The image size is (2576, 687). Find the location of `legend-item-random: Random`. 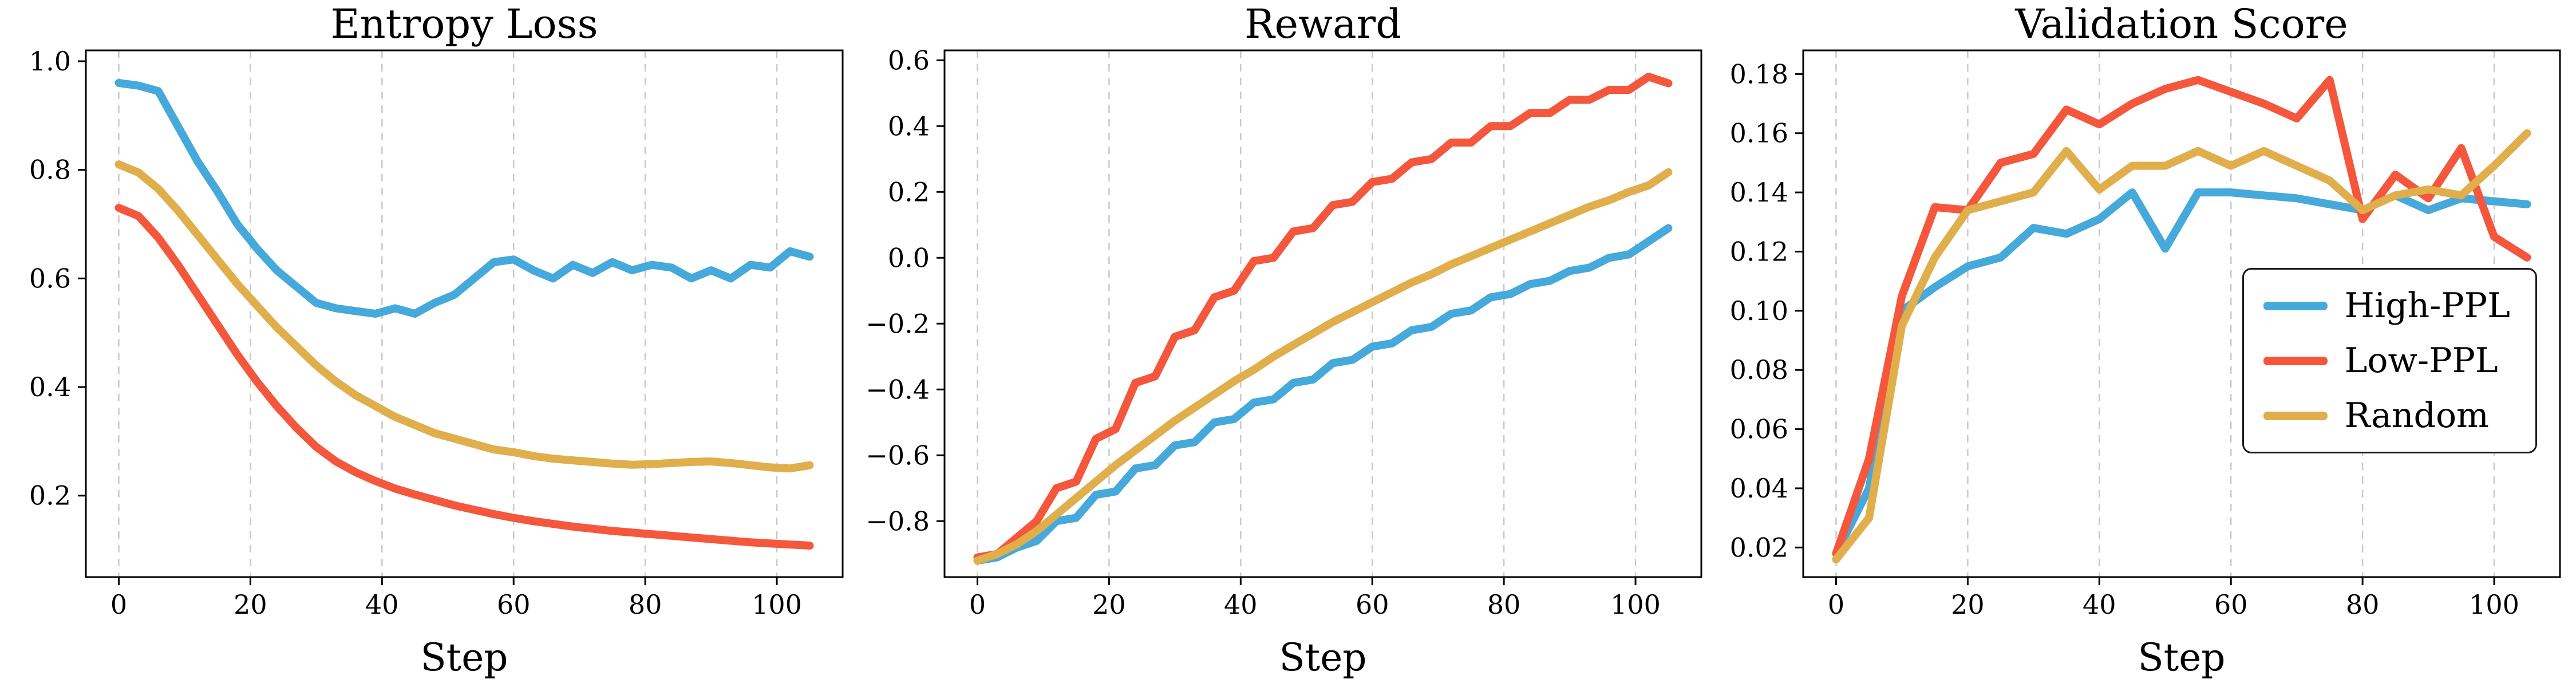

legend-item-random: Random is located at coordinates (2386, 416).